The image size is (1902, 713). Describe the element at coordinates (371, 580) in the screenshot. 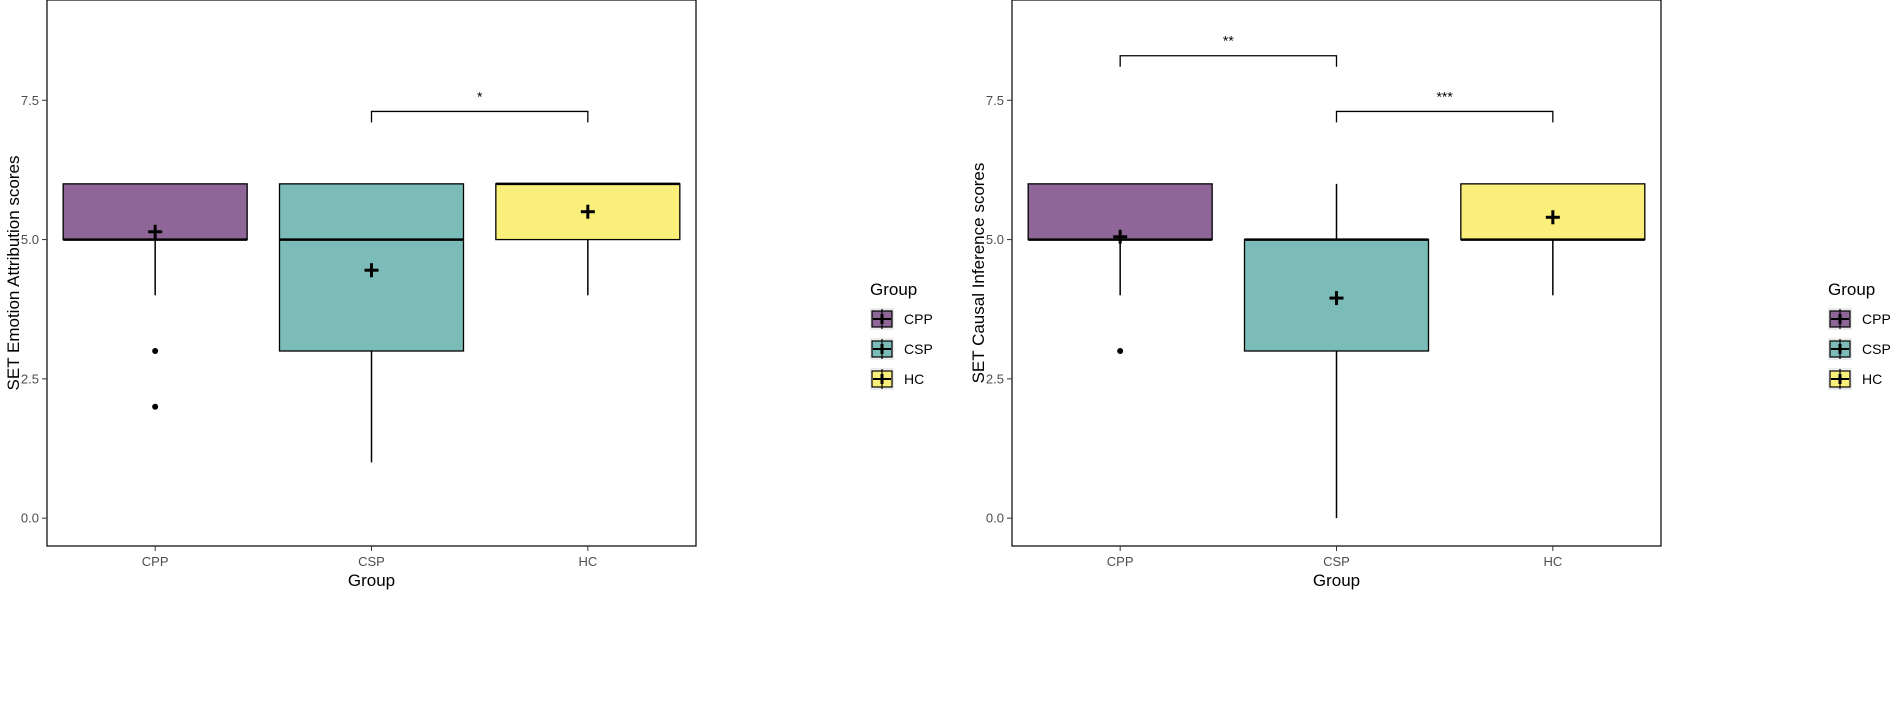

I see `emotion-panel-x-axis-title: Group` at that location.